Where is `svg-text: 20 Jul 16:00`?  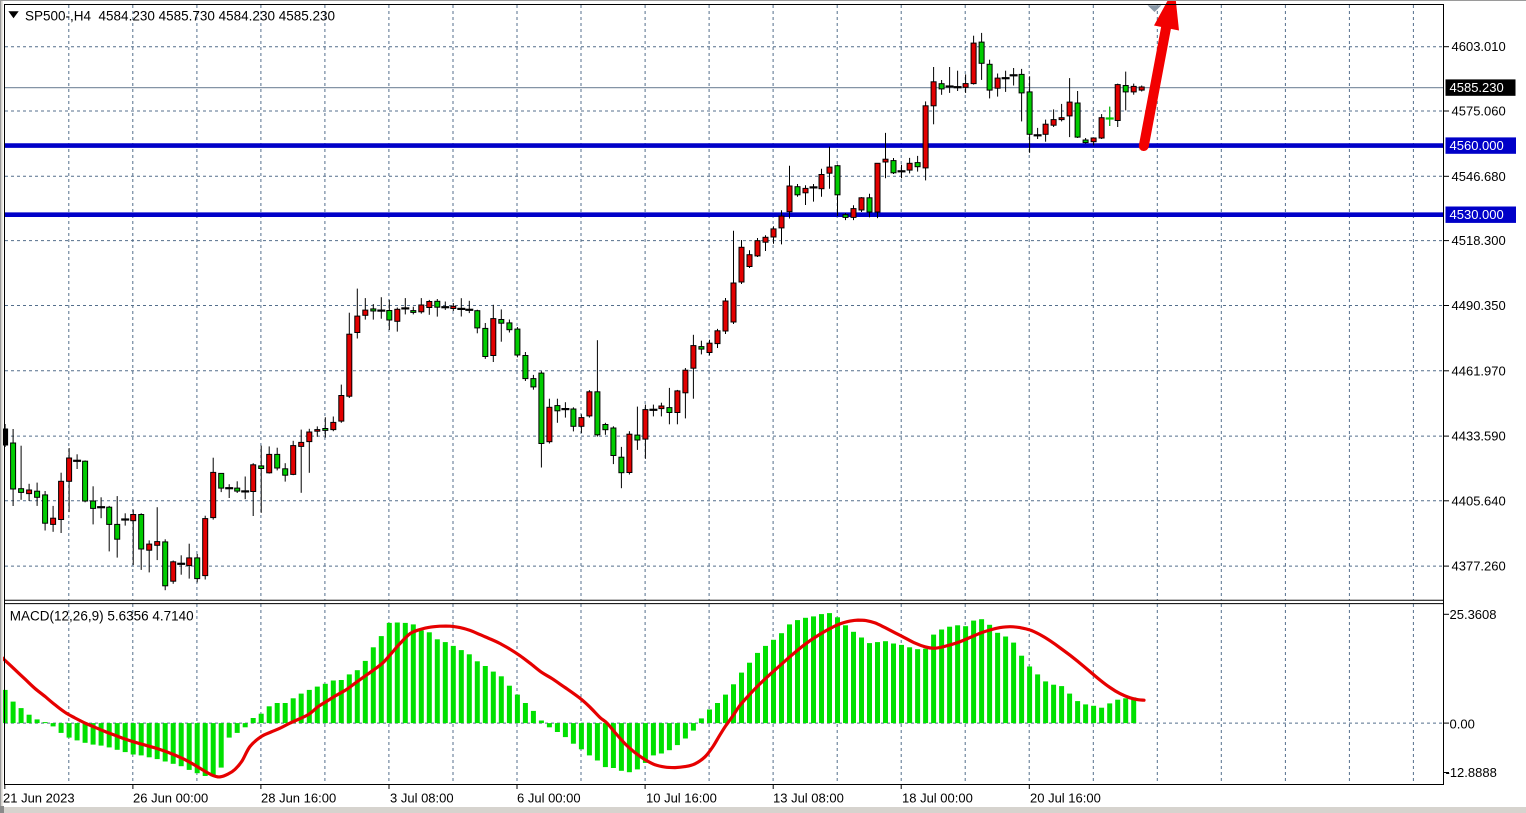
svg-text: 20 Jul 16:00 is located at coordinates (1065, 798).